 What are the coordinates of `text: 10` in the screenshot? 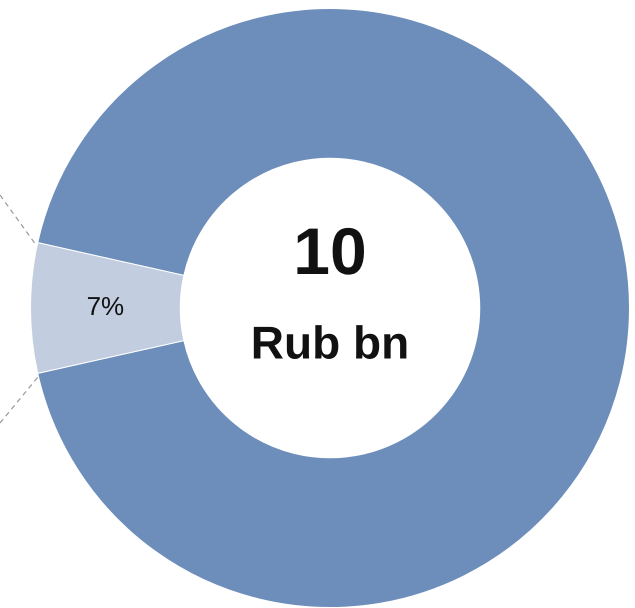 It's located at (330, 251).